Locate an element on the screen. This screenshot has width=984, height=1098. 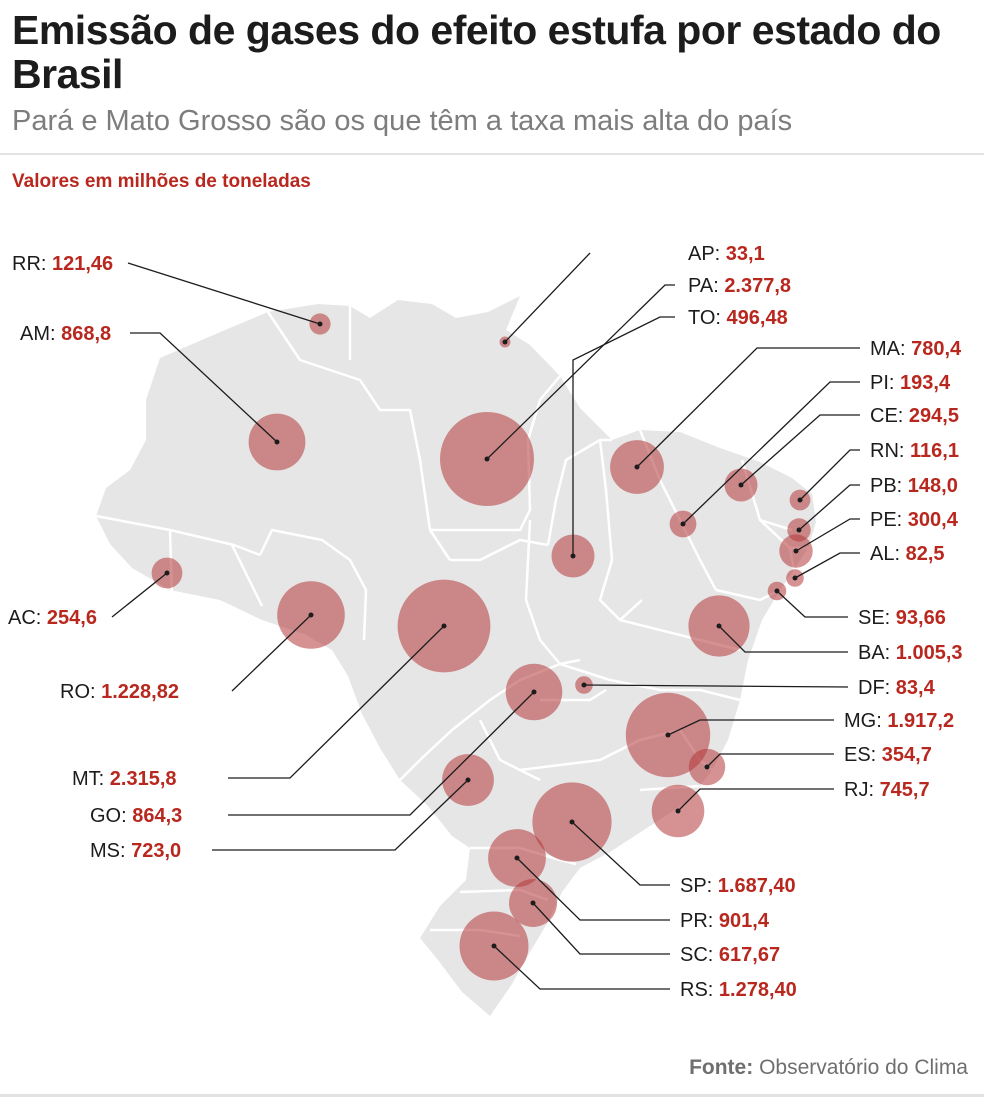
anchor-dot-am is located at coordinates (277, 442).